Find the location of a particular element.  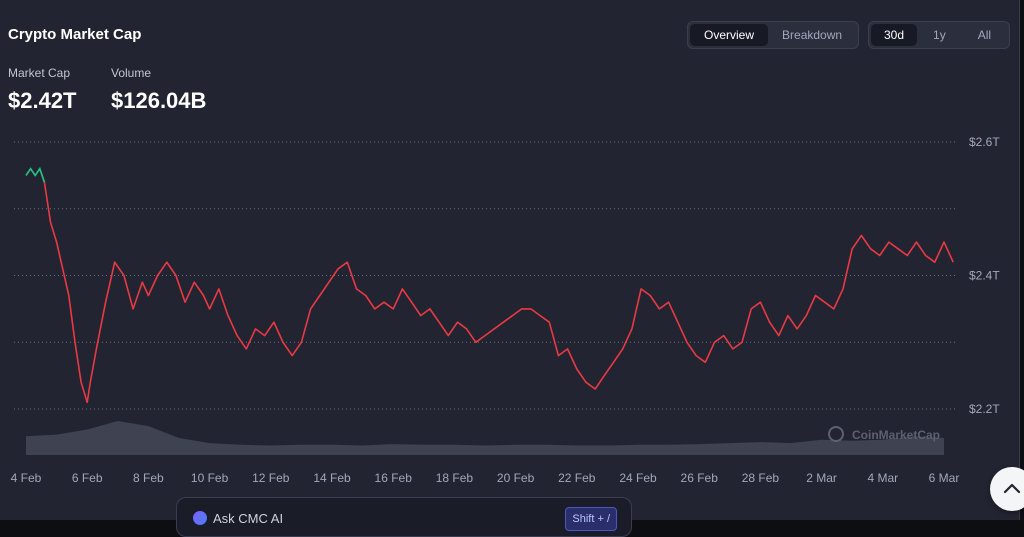

tab-overview: Overview is located at coordinates (729, 35).